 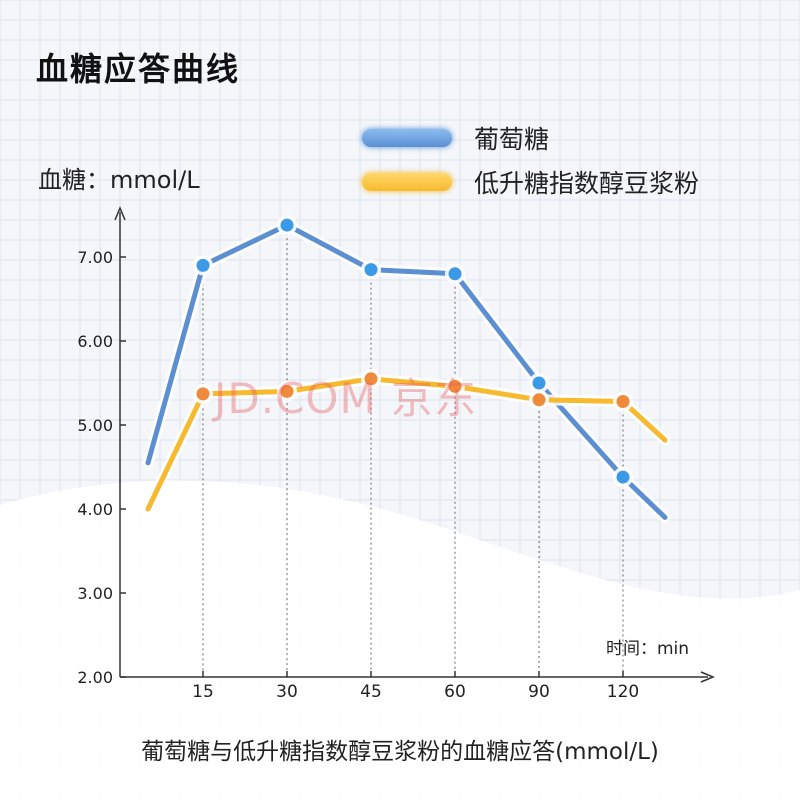 What do you see at coordinates (95, 425) in the screenshot?
I see `y-tick-label: 5.00` at bounding box center [95, 425].